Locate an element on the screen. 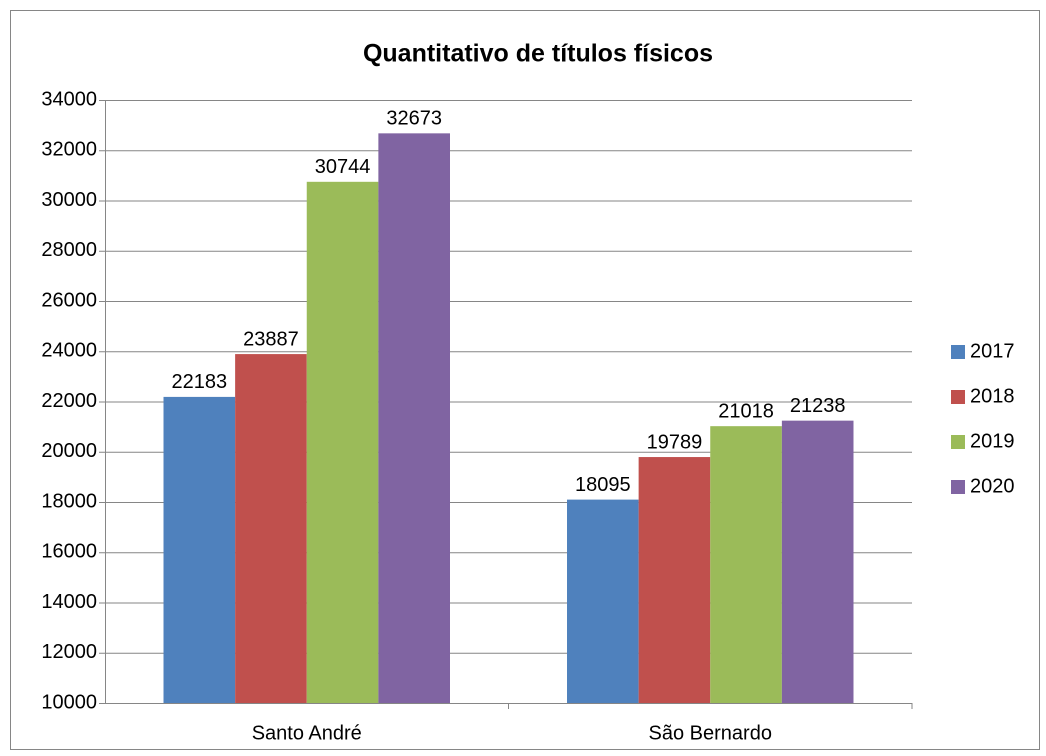 This screenshot has height=756, width=1046. data-label: 22183 is located at coordinates (200, 382).